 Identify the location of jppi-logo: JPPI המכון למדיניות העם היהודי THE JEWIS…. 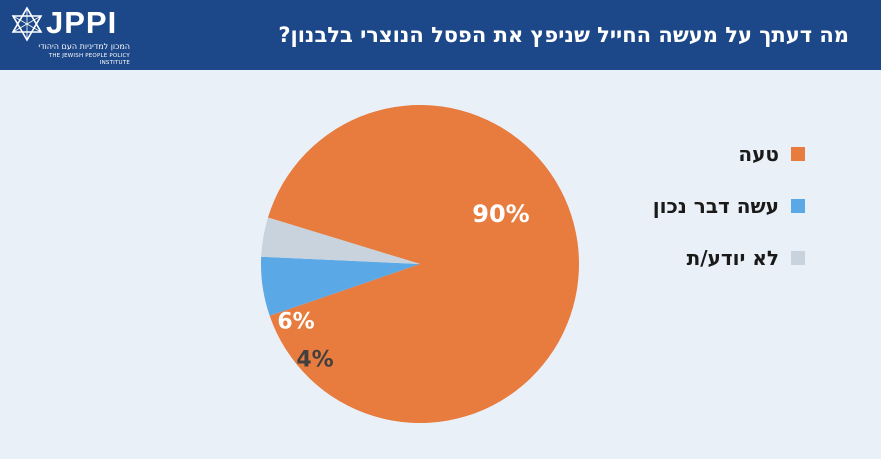
(80, 35).